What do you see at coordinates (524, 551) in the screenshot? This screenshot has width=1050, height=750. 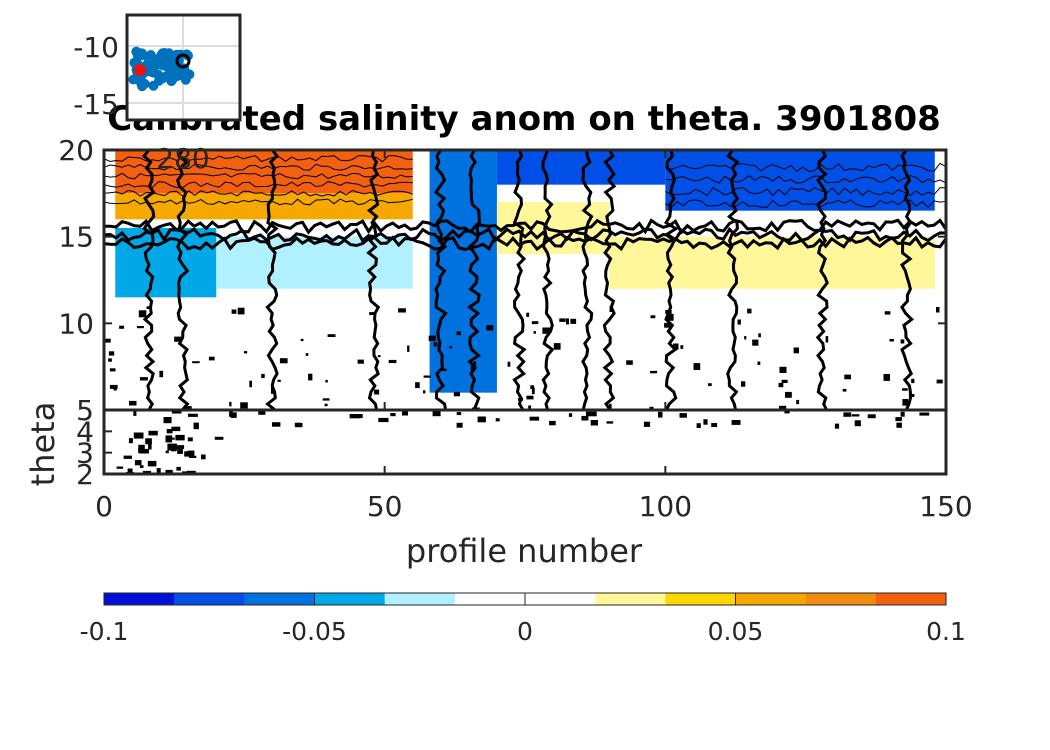 I see `x-axis-label: profile number` at bounding box center [524, 551].